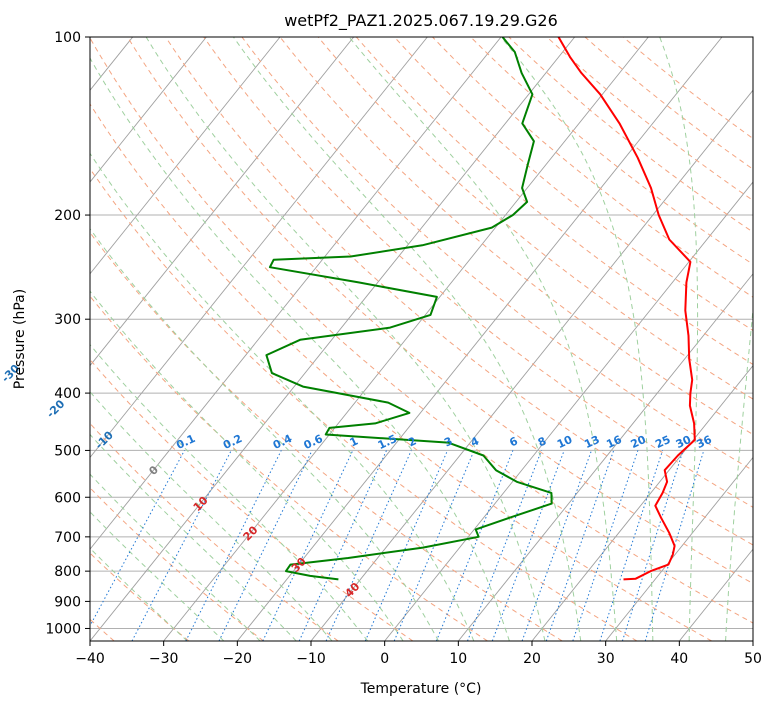  I want to click on mixing-ratio-label: 2, so click(412, 442).